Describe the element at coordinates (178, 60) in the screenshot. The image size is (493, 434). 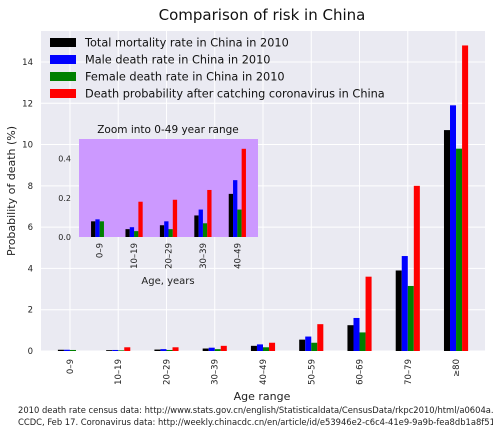
I see `legend-entry: Male death rate in China in 2010` at that location.